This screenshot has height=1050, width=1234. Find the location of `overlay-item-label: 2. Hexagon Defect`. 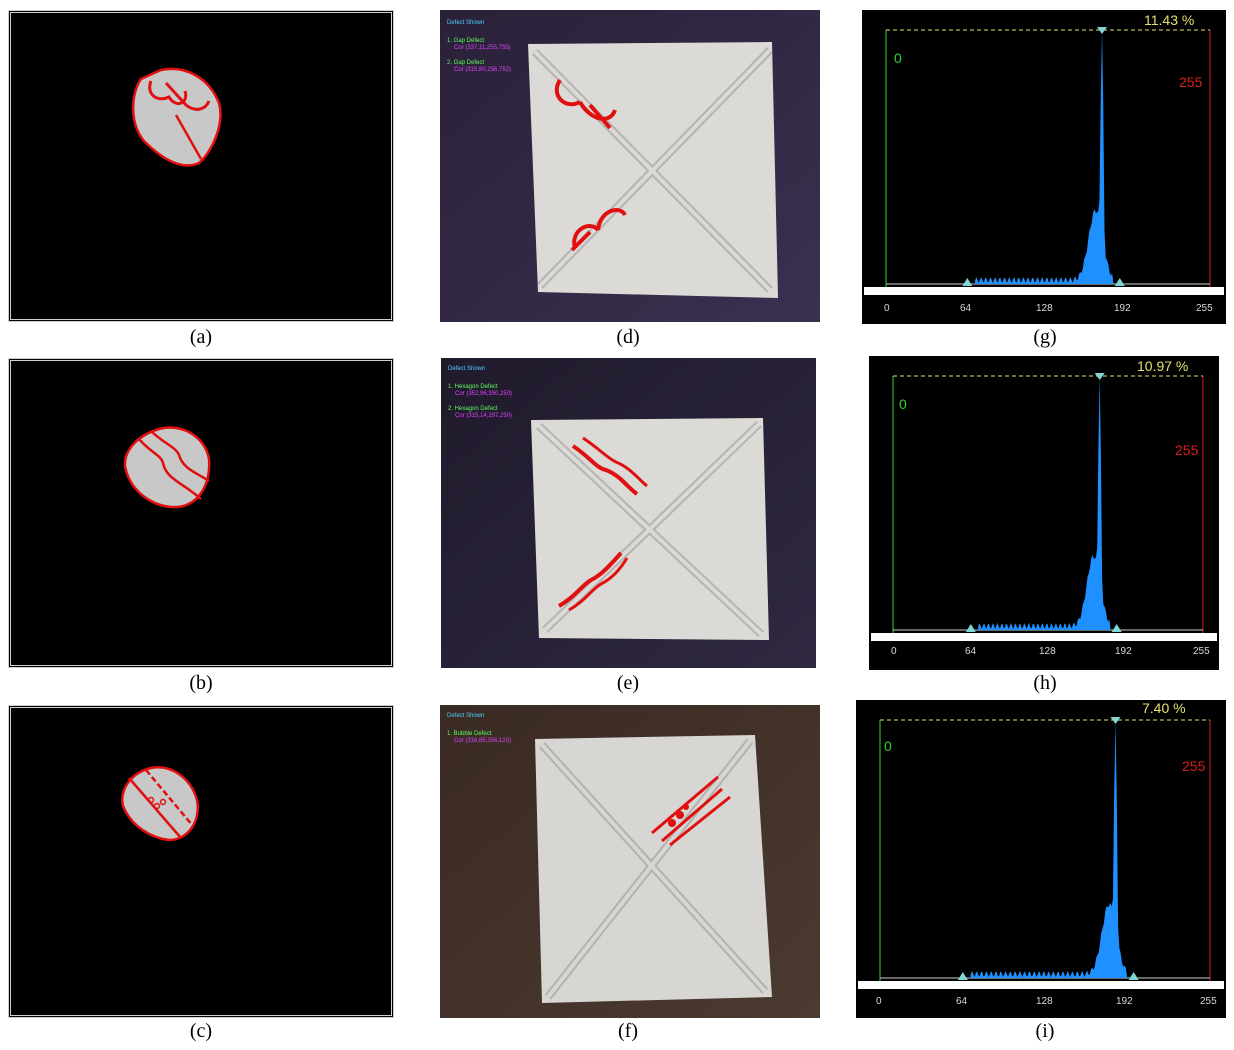

overlay-item-label: 2. Hexagon Defect is located at coordinates (473, 409).